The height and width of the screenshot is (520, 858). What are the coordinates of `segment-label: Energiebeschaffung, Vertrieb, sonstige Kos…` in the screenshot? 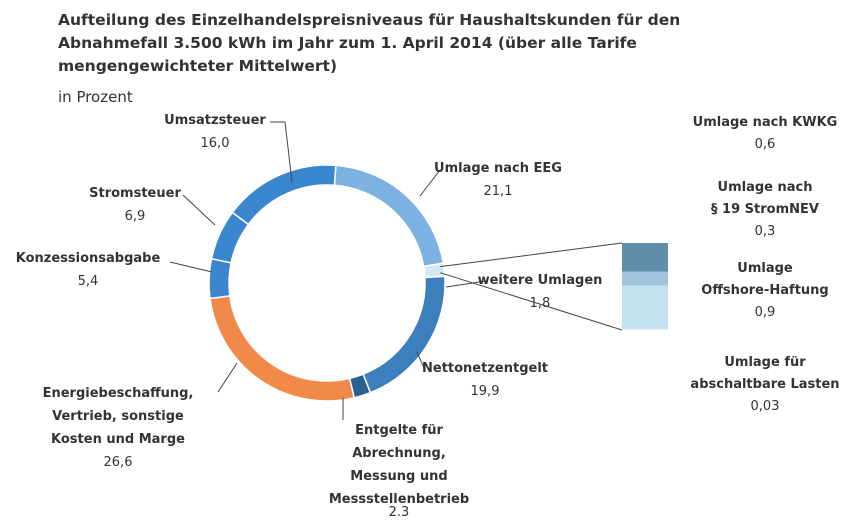 It's located at (118, 416).